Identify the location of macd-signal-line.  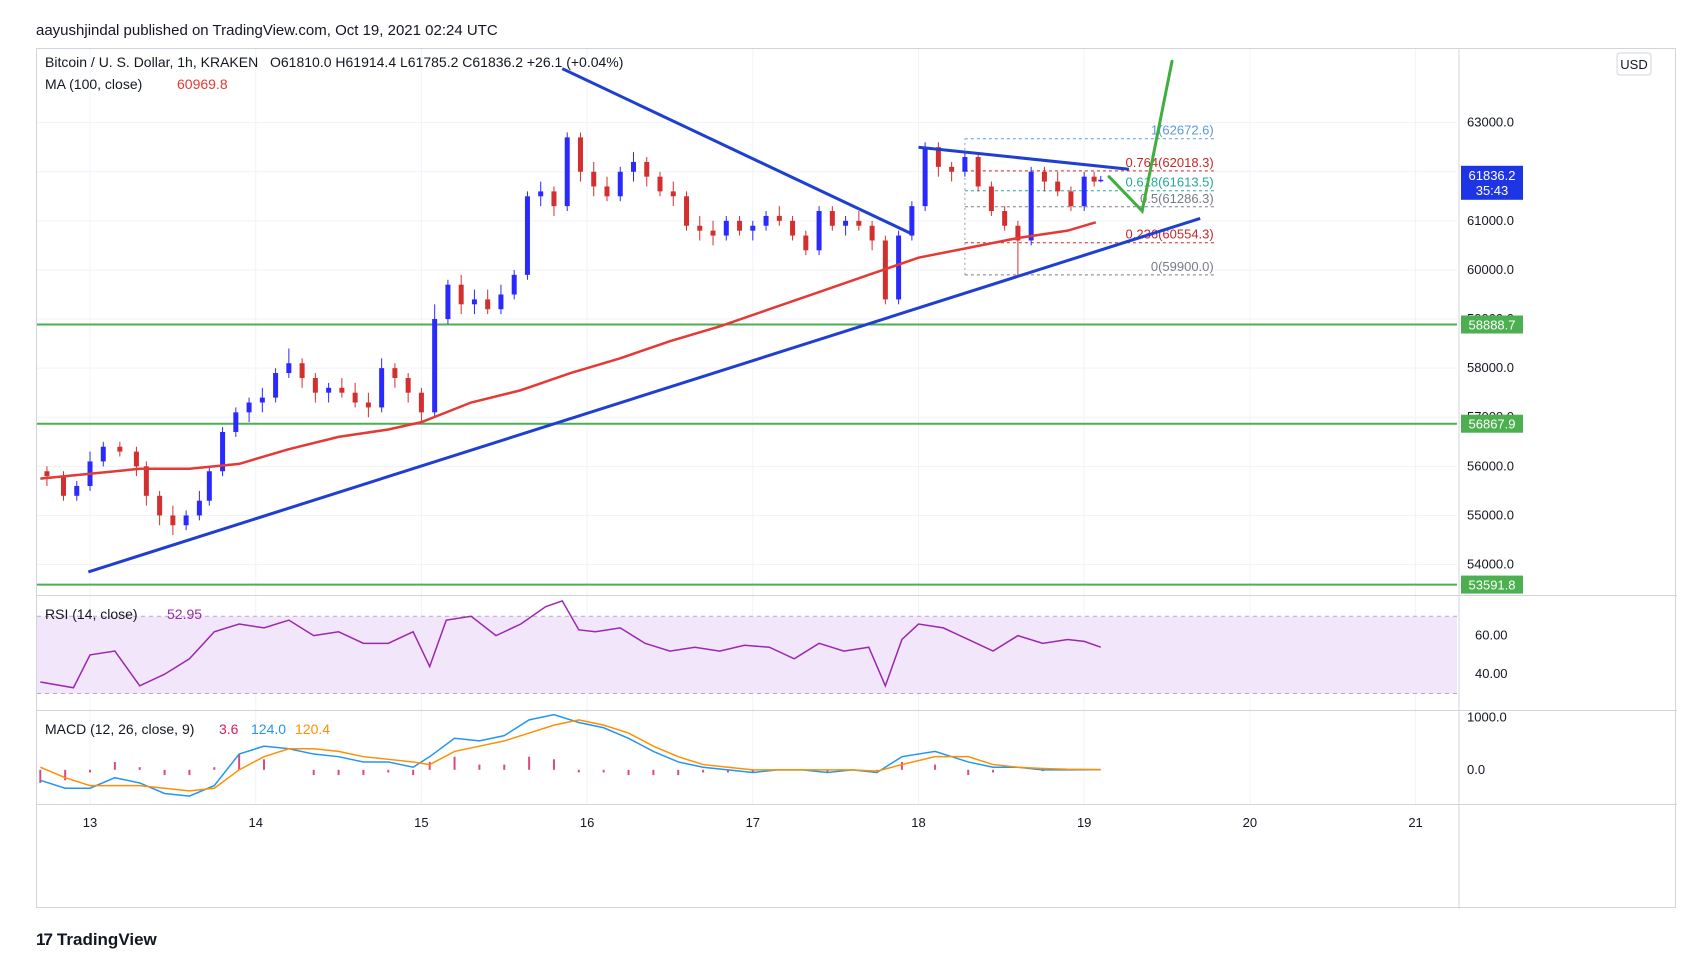
(570, 755).